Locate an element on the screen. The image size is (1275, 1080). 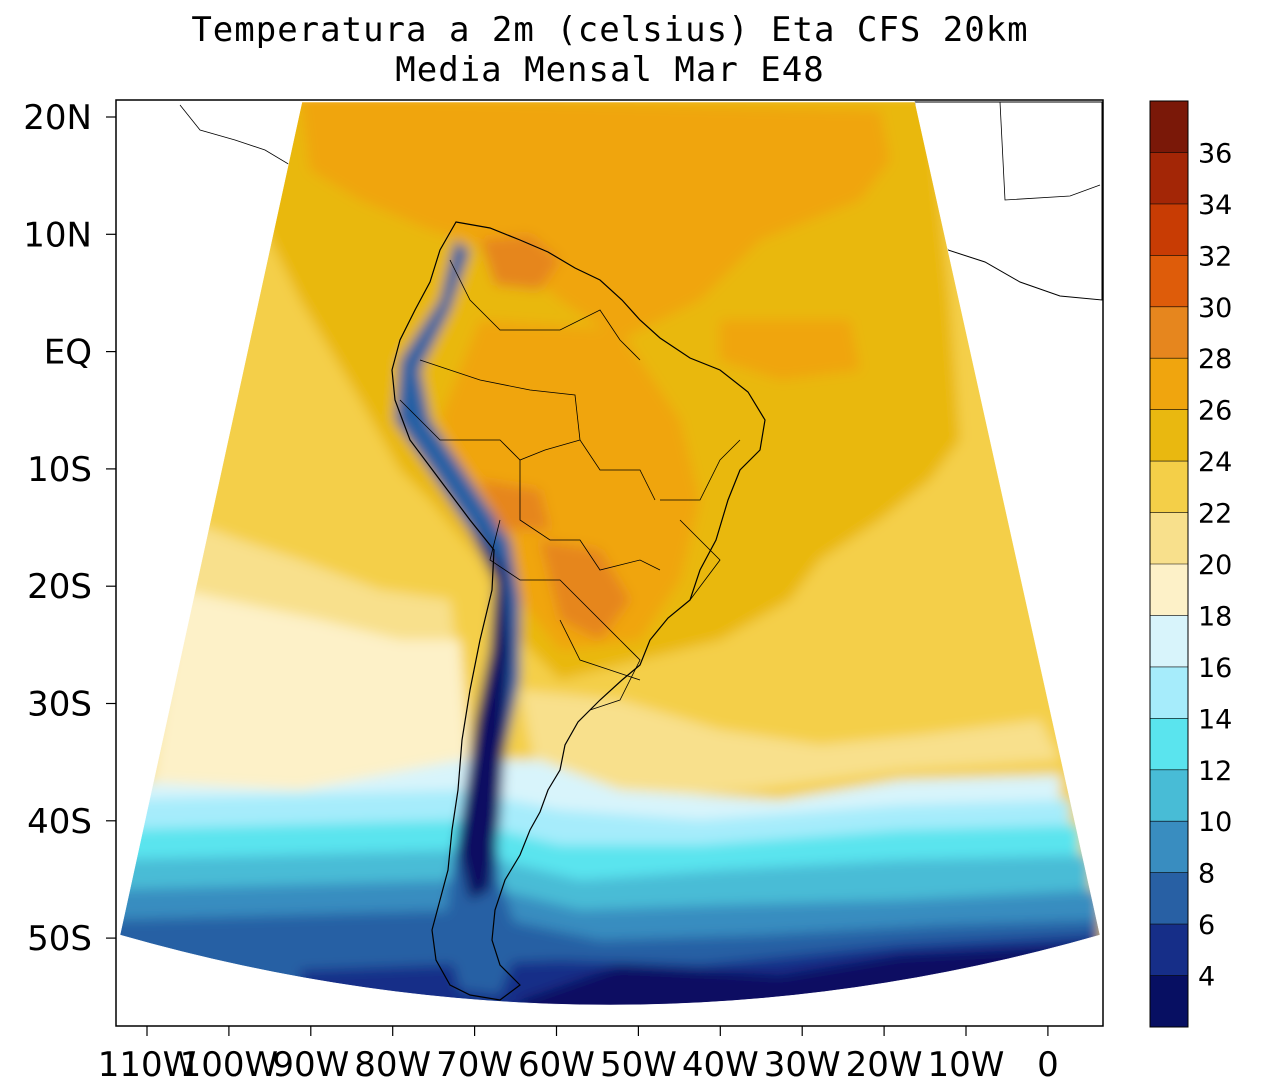
x-tick-label: 100W is located at coordinates (229, 1062).